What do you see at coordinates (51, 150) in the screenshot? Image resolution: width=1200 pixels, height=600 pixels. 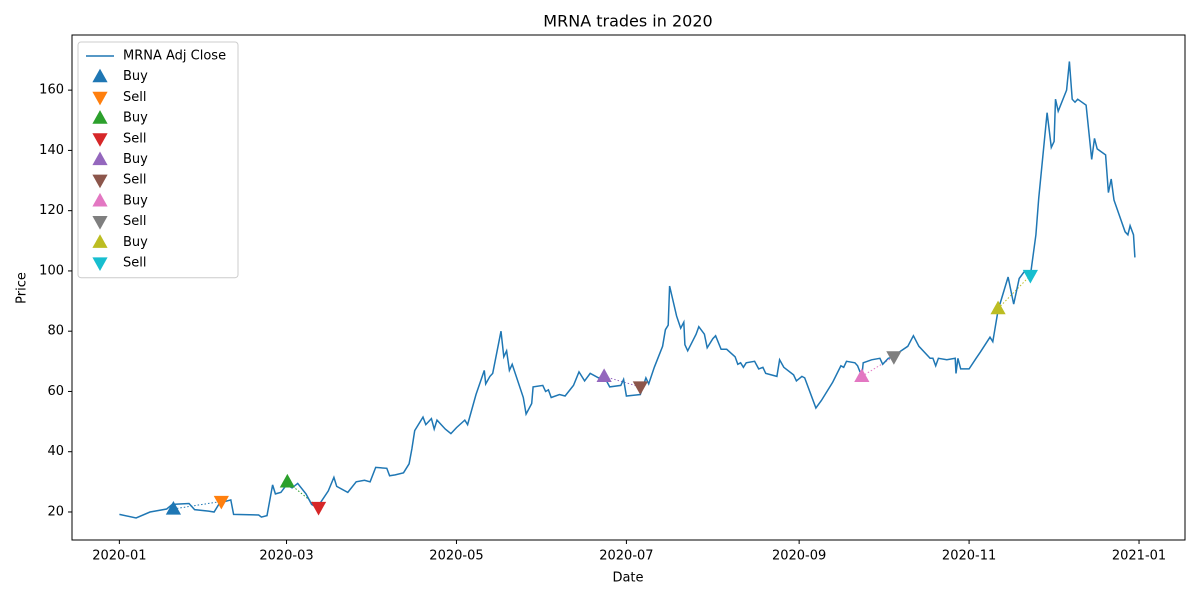 I see `y-tick-label: 140` at bounding box center [51, 150].